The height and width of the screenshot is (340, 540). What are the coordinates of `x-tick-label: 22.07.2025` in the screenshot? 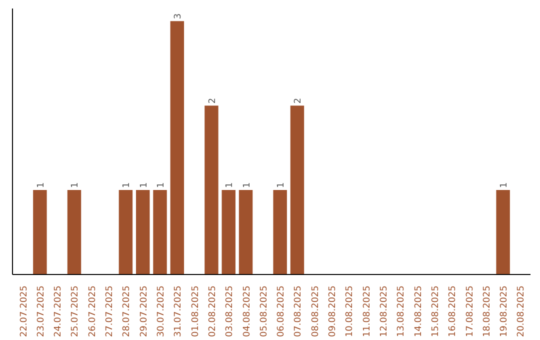 It's located at (24, 312).